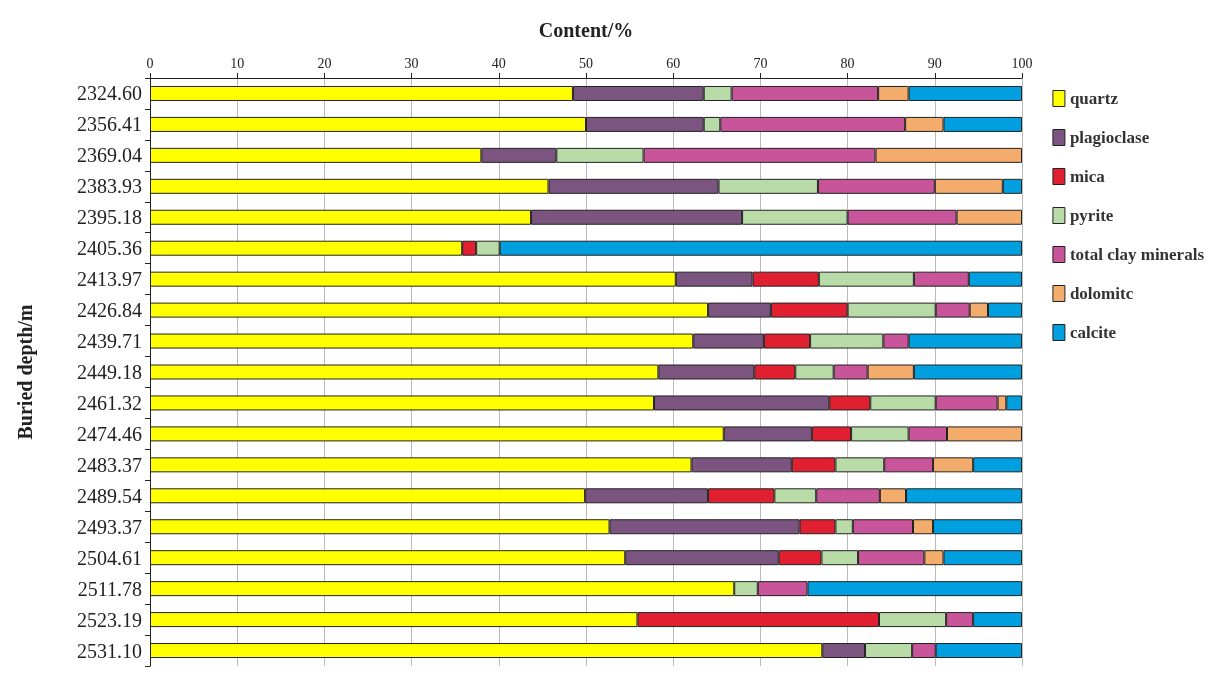 This screenshot has height=676, width=1217. I want to click on y-tick-label: 2405.36, so click(109, 248).